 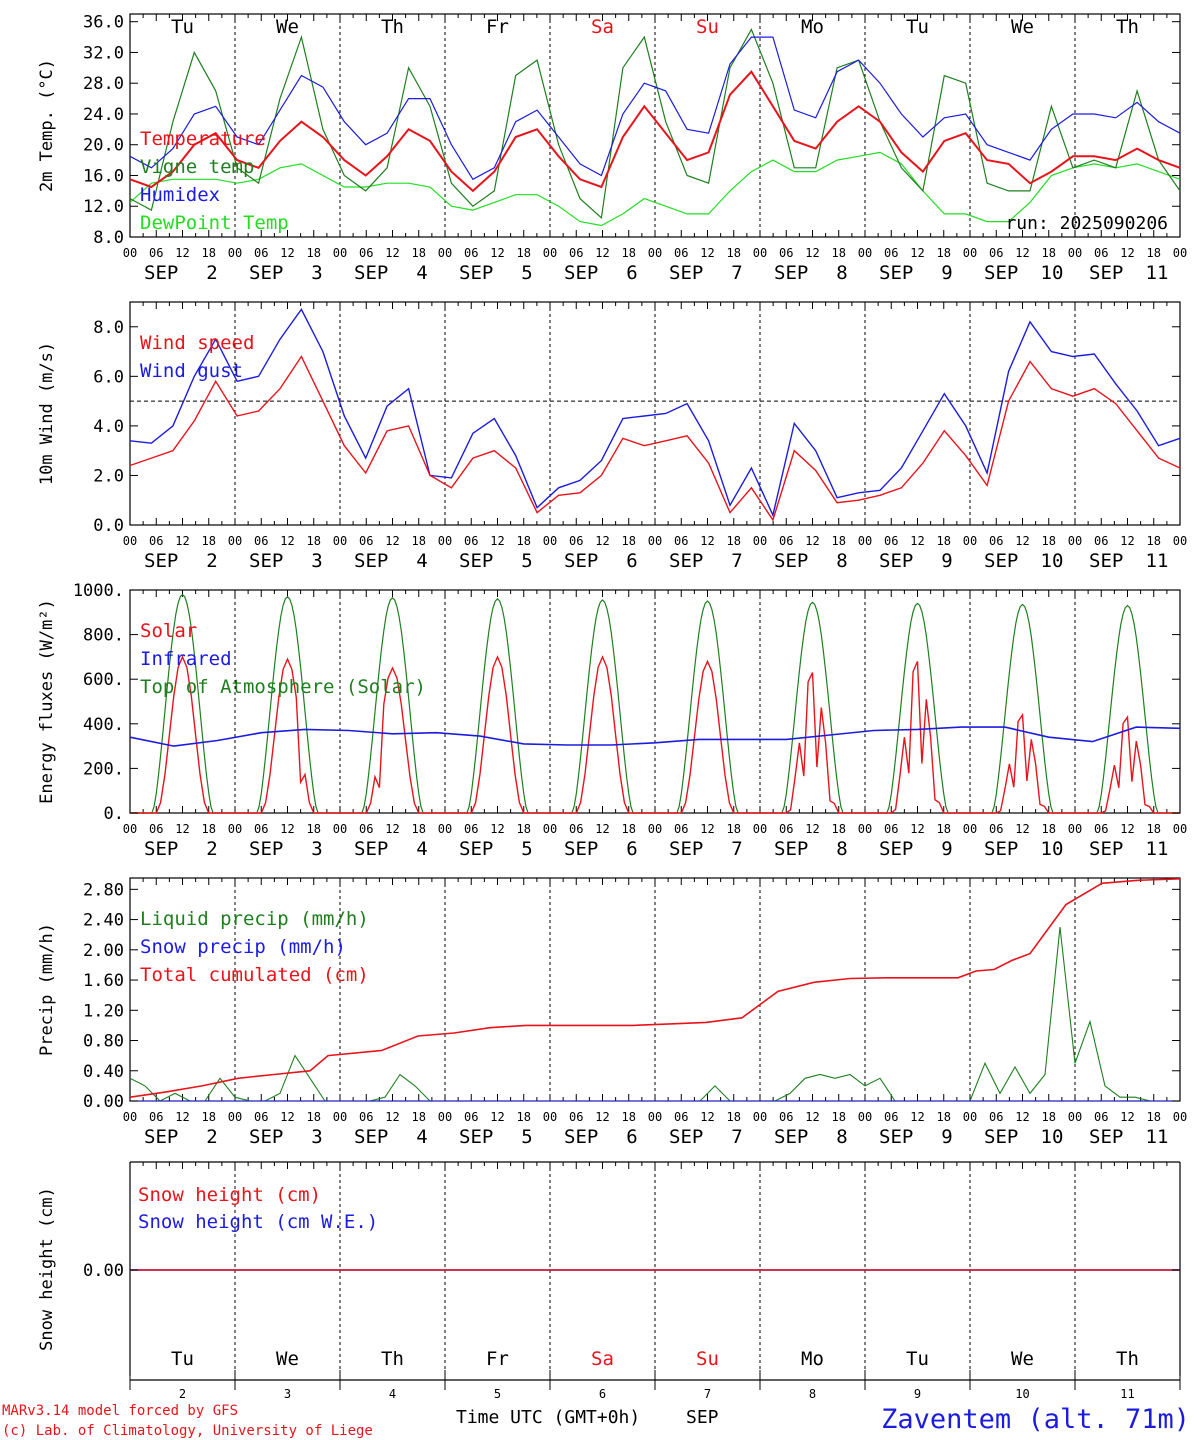 What do you see at coordinates (103, 1102) in the screenshot?
I see `y-tick-label: 0.00` at bounding box center [103, 1102].